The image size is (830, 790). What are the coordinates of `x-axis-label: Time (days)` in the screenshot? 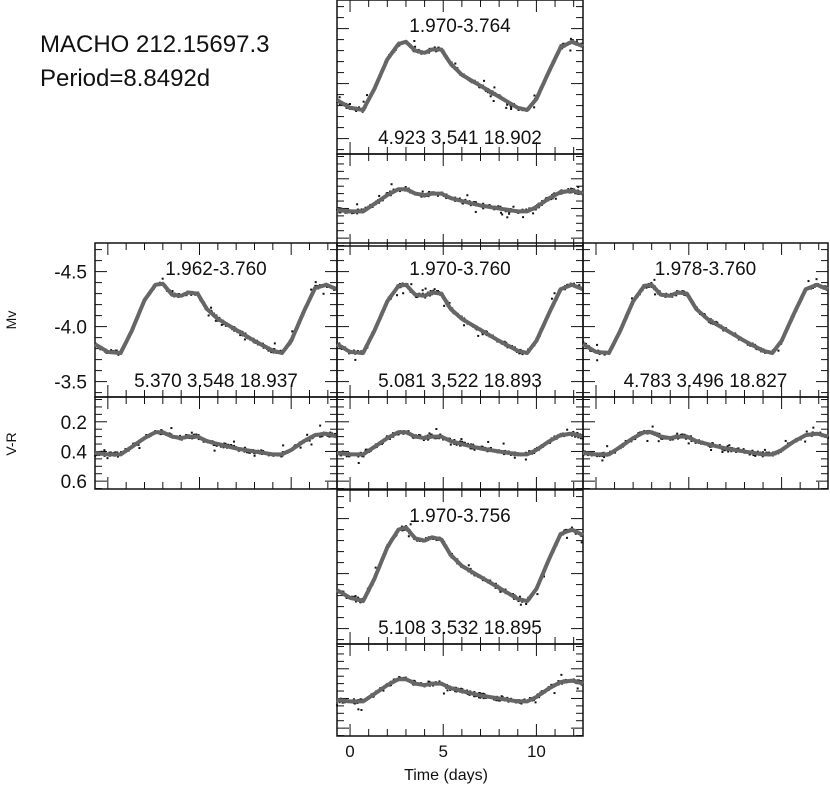 It's located at (446, 775).